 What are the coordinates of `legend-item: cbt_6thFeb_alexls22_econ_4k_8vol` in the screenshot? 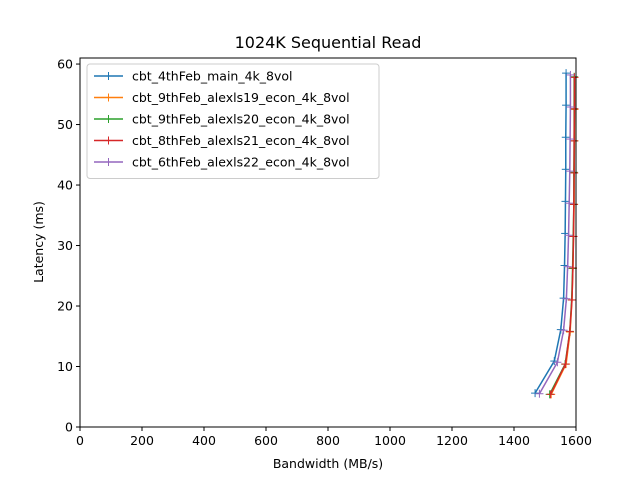 It's located at (222, 162).